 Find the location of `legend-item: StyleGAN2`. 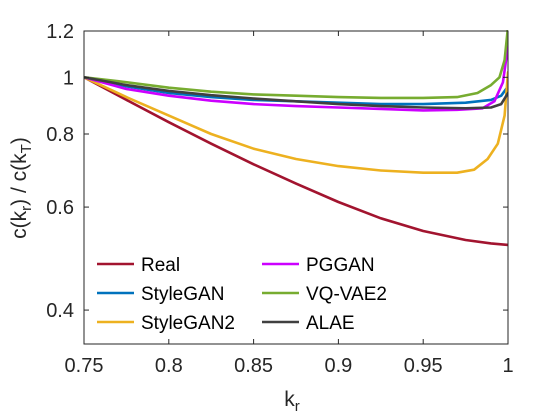

legend-item: StyleGAN2 is located at coordinates (166, 323).